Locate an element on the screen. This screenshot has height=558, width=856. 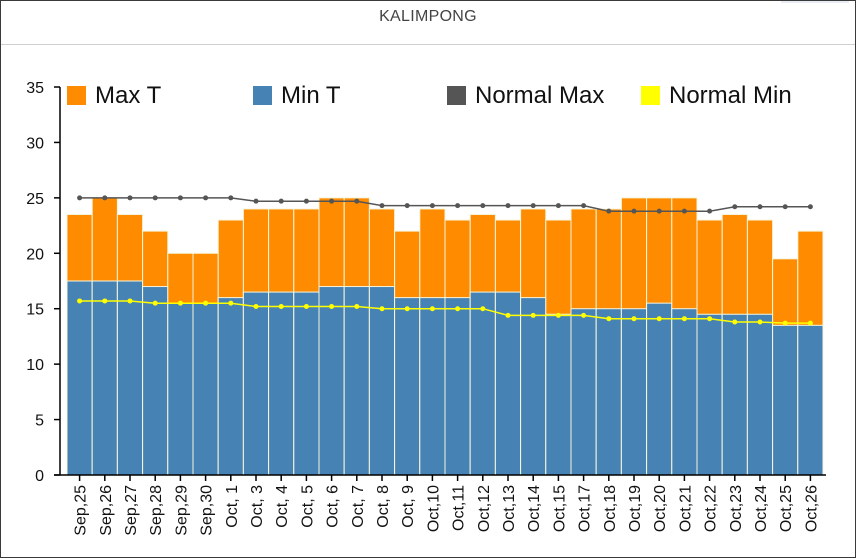
x-tick-label: Oct,25 is located at coordinates (786, 508).